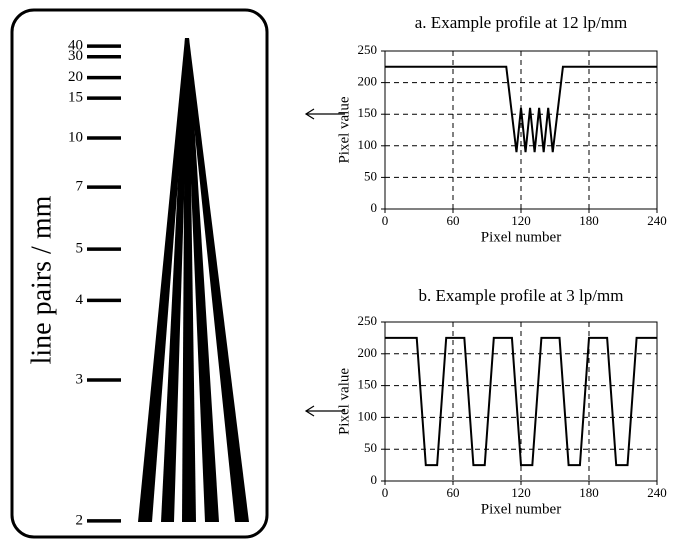 Image resolution: width=679 pixels, height=542 pixels. Describe the element at coordinates (193, 280) in the screenshot. I see `wedge-pattern` at that location.